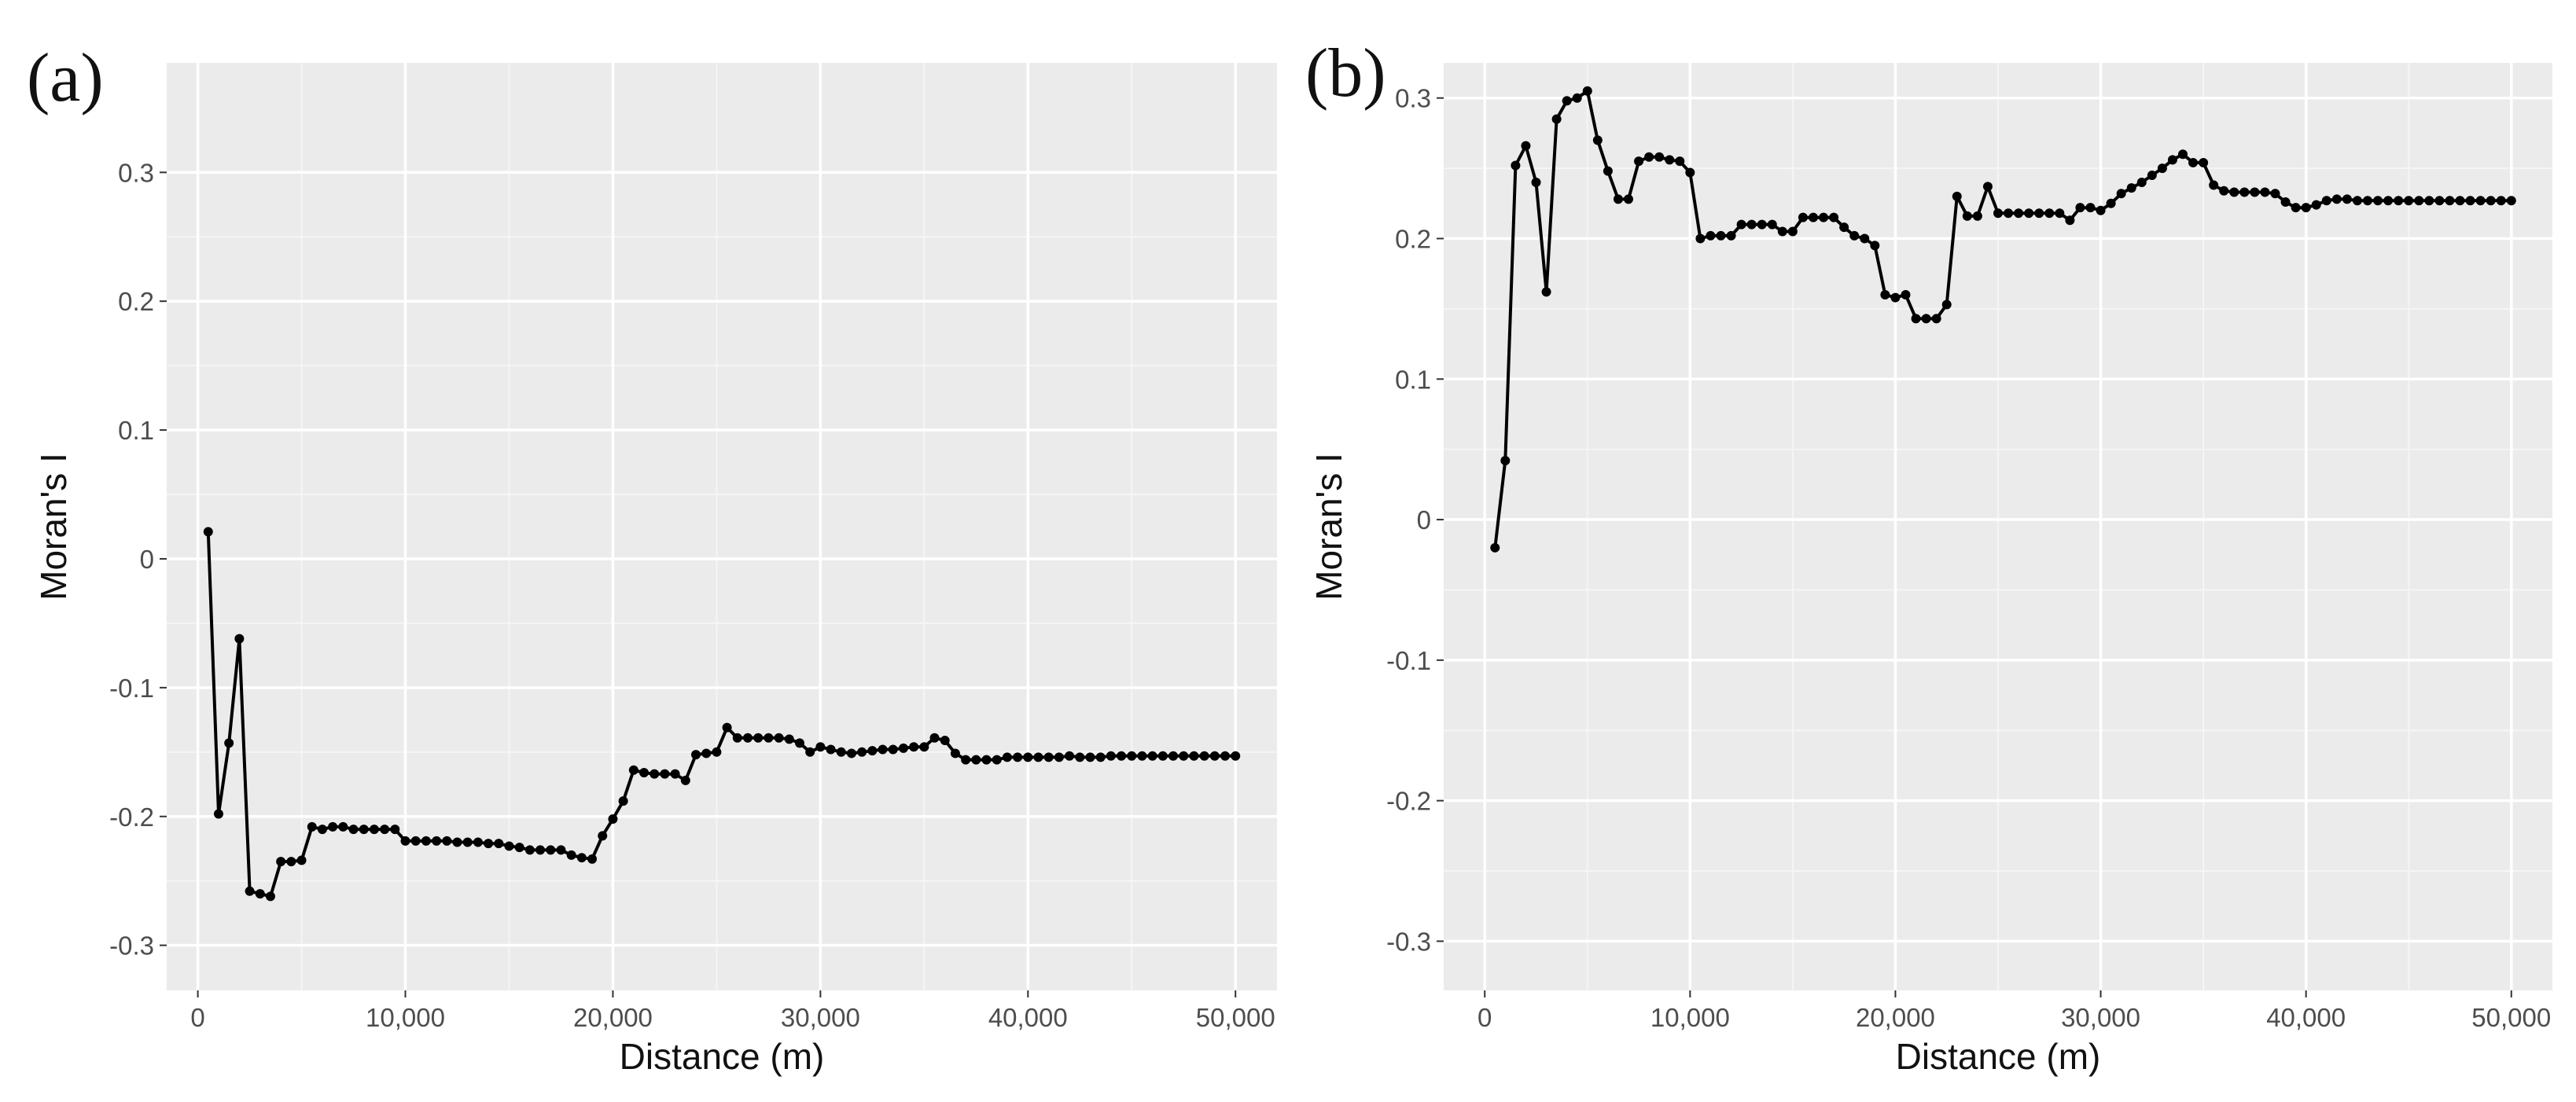  Describe the element at coordinates (1346, 74) in the screenshot. I see `panel-label-b: (b)` at that location.